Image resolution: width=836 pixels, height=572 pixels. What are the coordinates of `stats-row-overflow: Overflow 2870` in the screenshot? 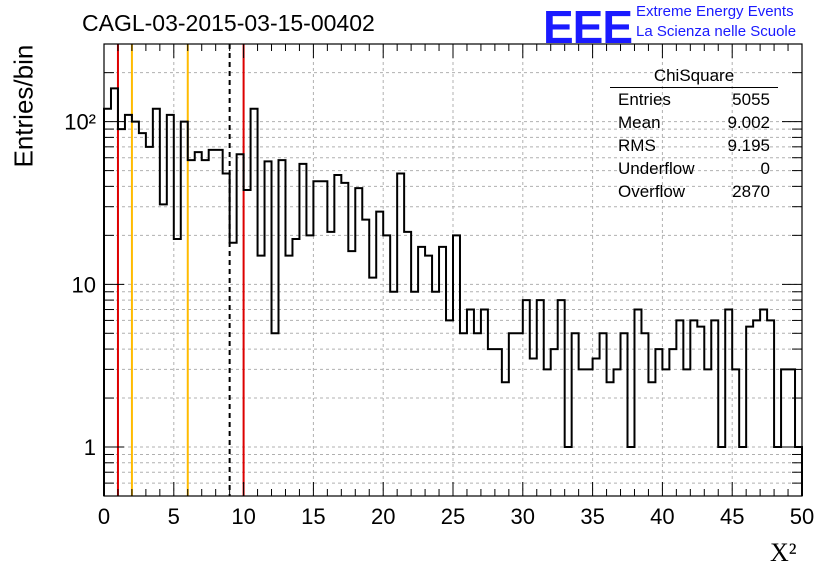 It's located at (694, 191).